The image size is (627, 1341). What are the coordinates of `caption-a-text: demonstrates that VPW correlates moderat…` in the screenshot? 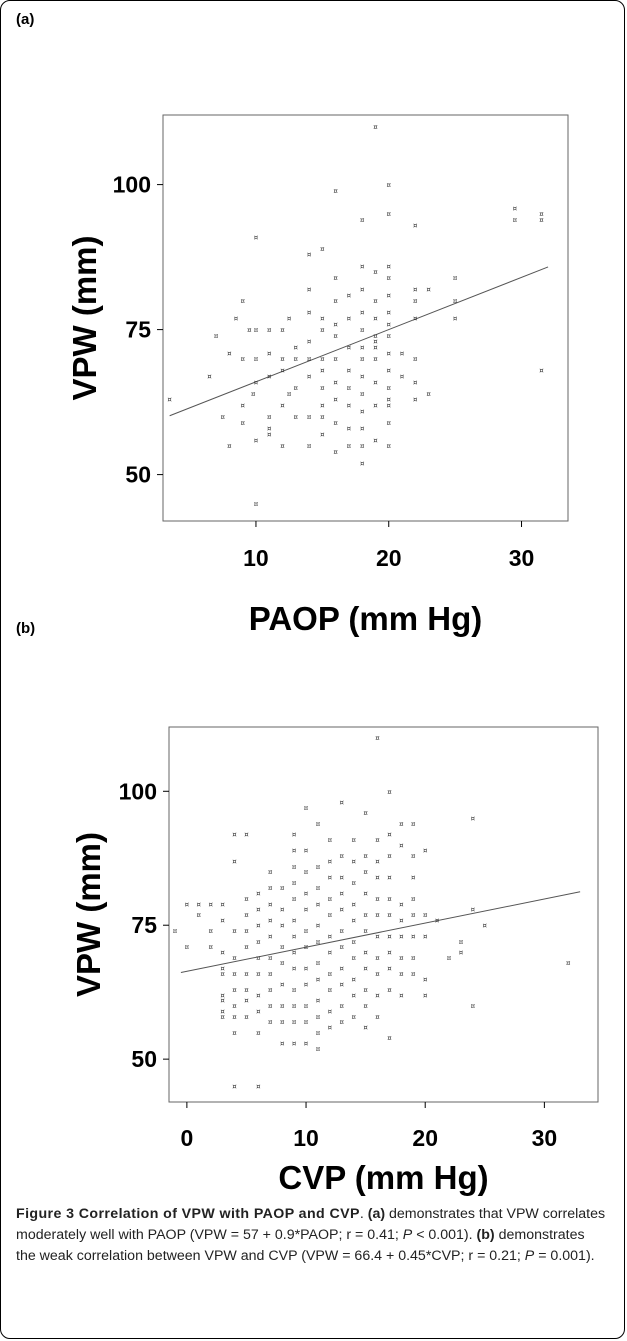 It's located at (311, 1224).